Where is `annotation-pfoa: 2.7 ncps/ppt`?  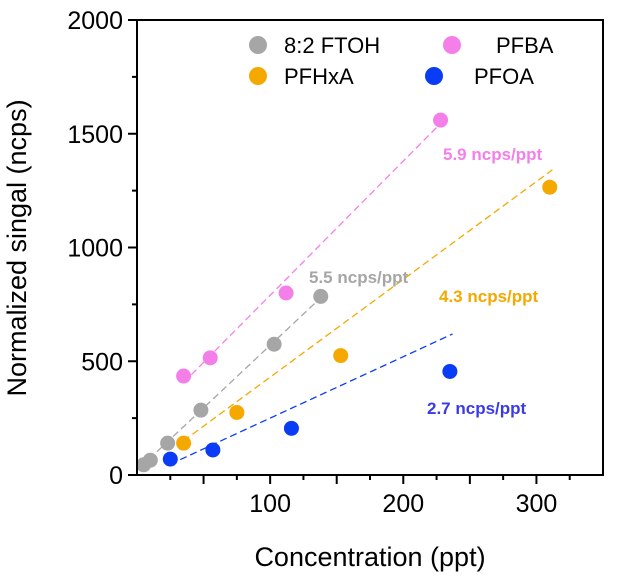 annotation-pfoa: 2.7 ncps/ppt is located at coordinates (477, 408).